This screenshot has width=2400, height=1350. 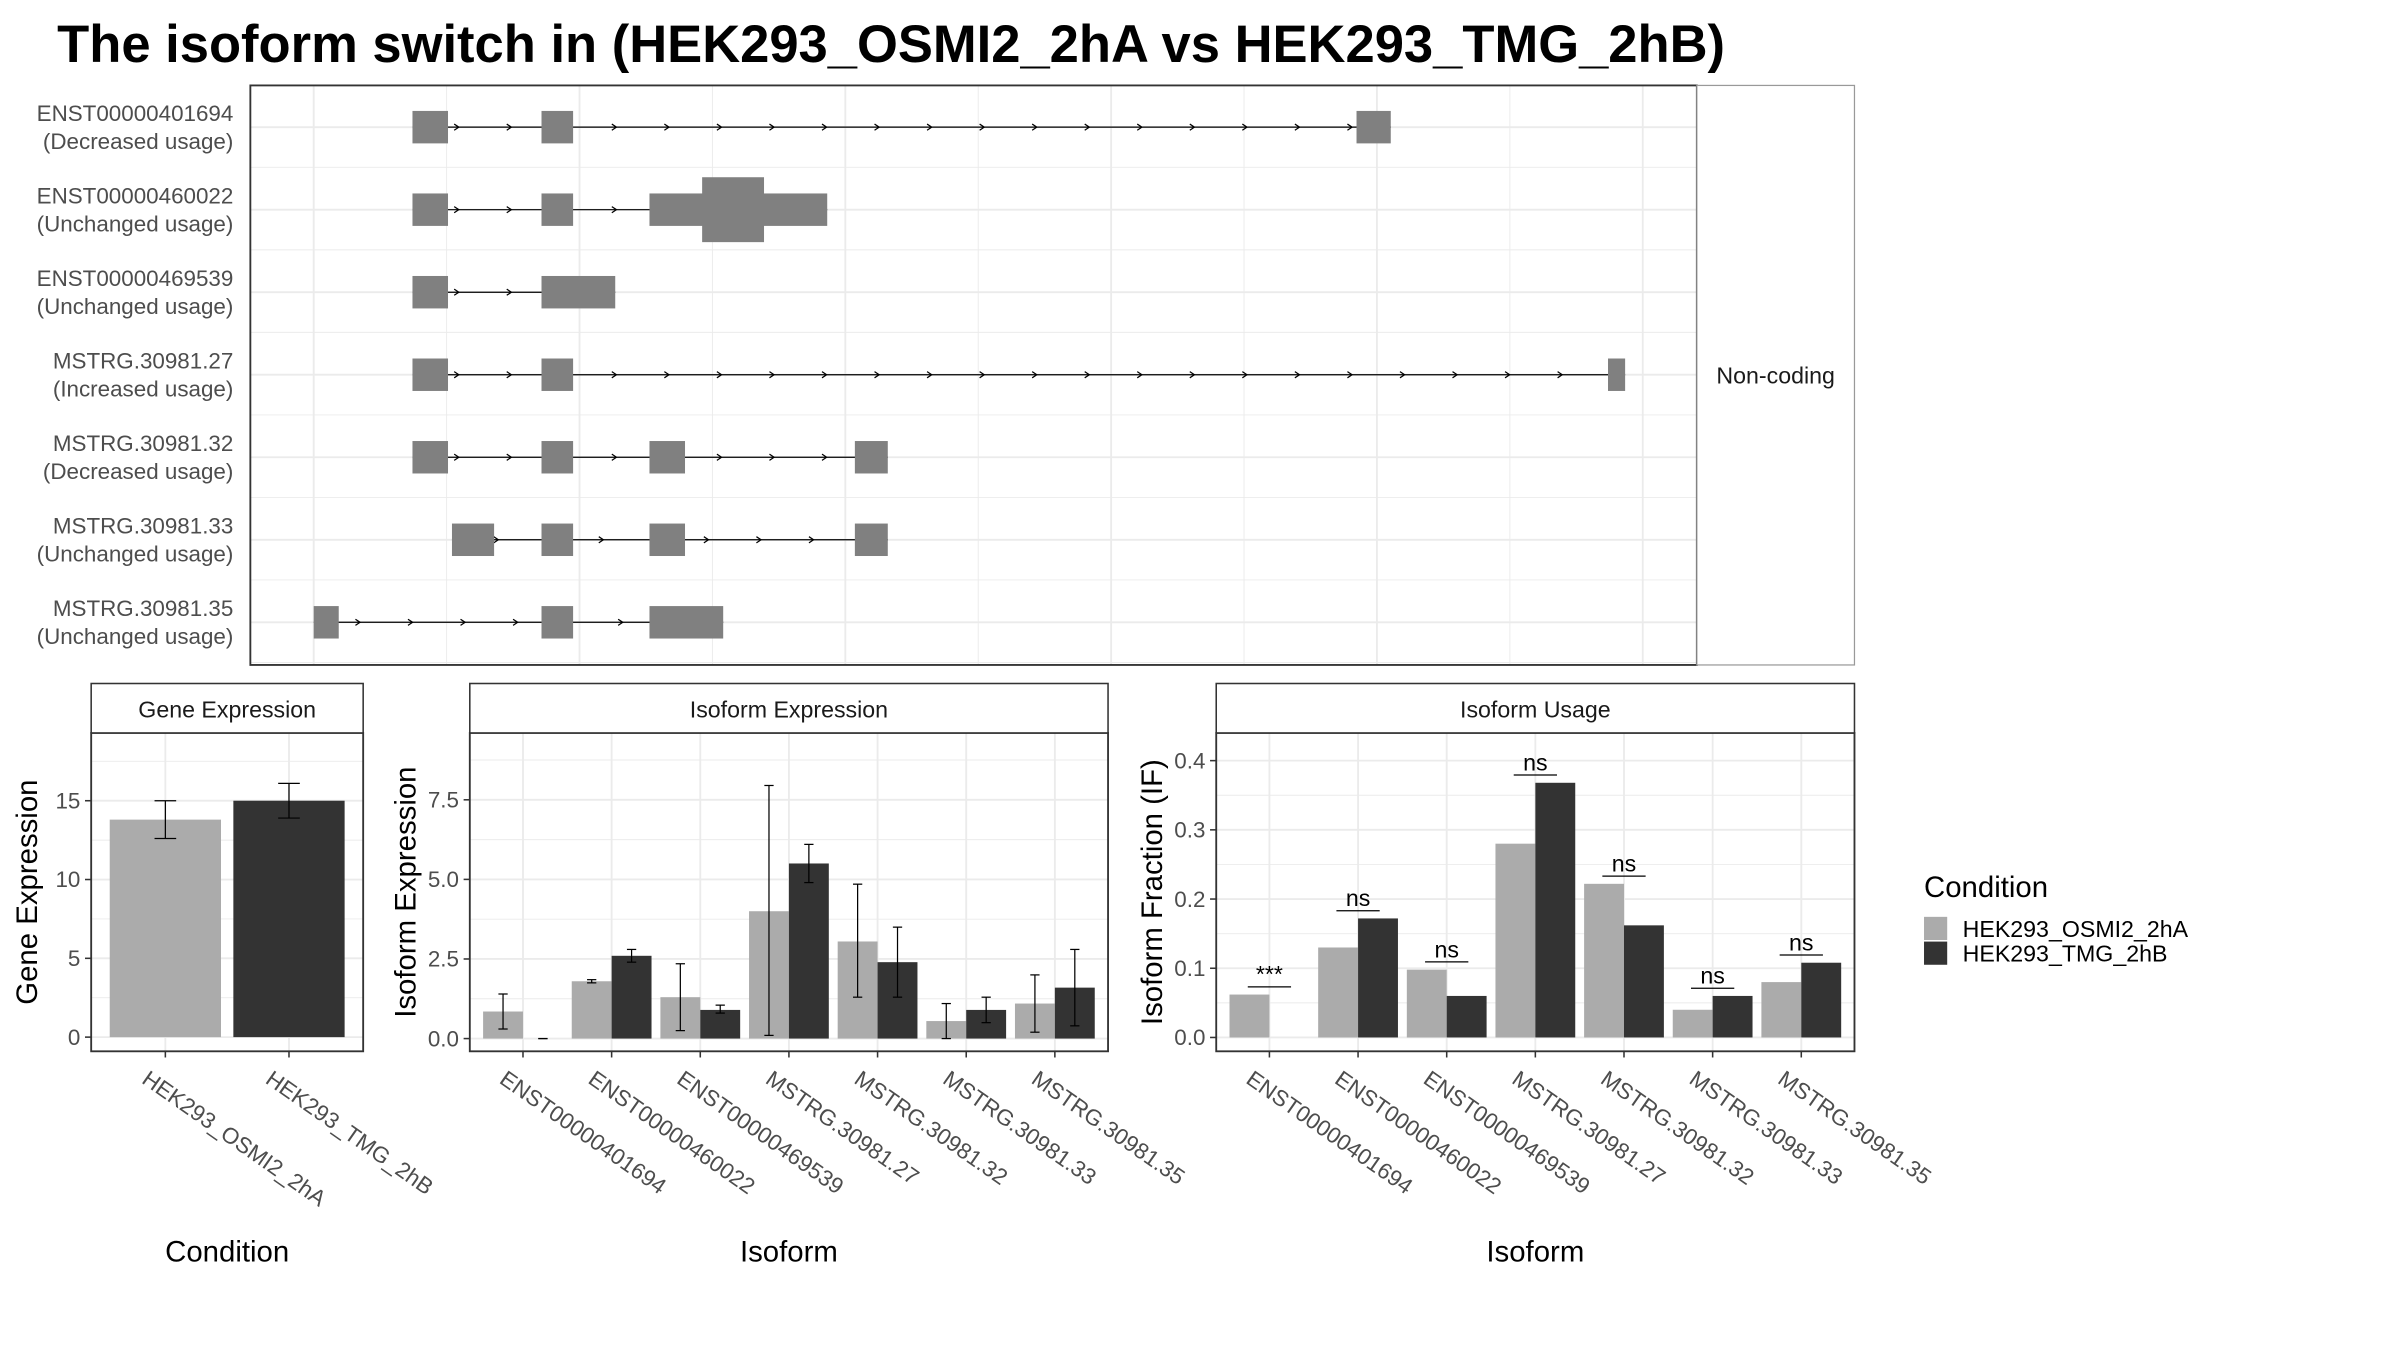 What do you see at coordinates (1936, 953) in the screenshot?
I see `legend-swatch` at bounding box center [1936, 953].